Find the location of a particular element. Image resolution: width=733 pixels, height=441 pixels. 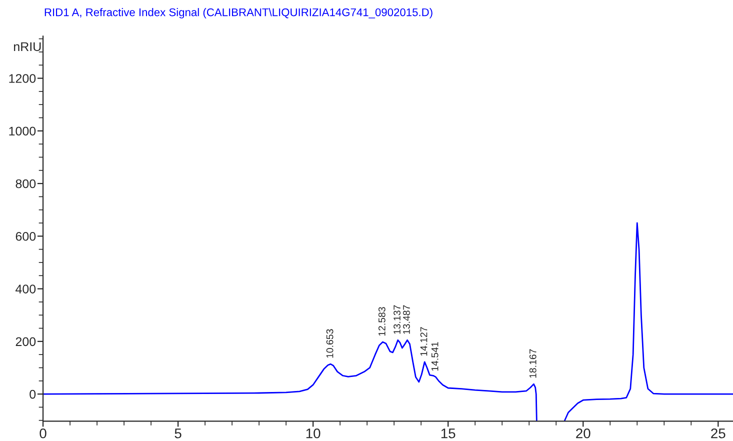

y-tick-label: 200 is located at coordinates (26, 341).